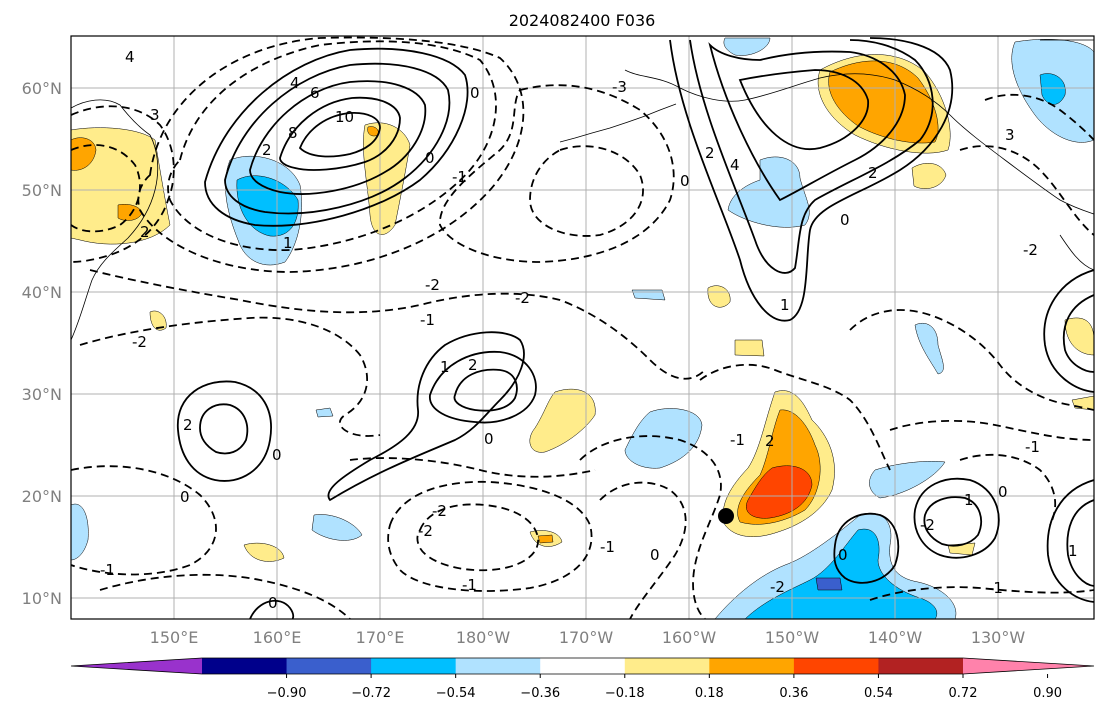 The height and width of the screenshot is (712, 1105). I want to click on lon-label: 150°W, so click(792, 637).